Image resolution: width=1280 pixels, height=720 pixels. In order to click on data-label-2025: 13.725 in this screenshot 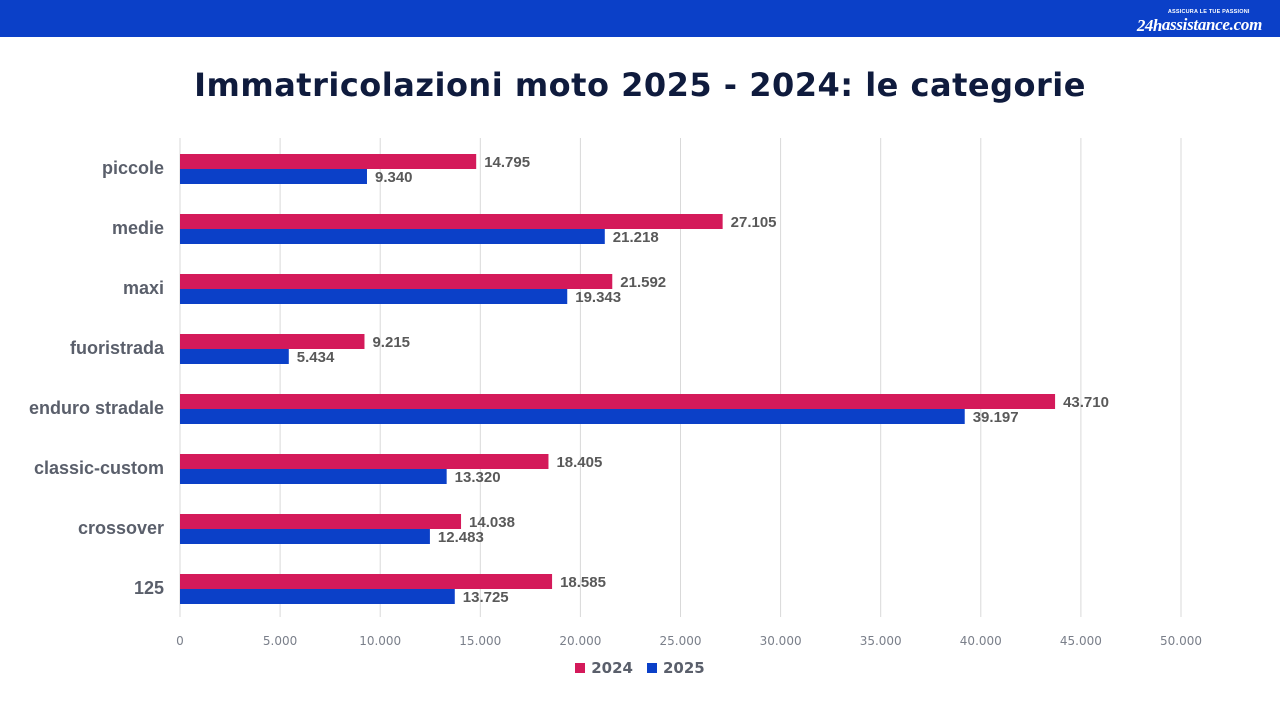, I will do `click(486, 597)`.